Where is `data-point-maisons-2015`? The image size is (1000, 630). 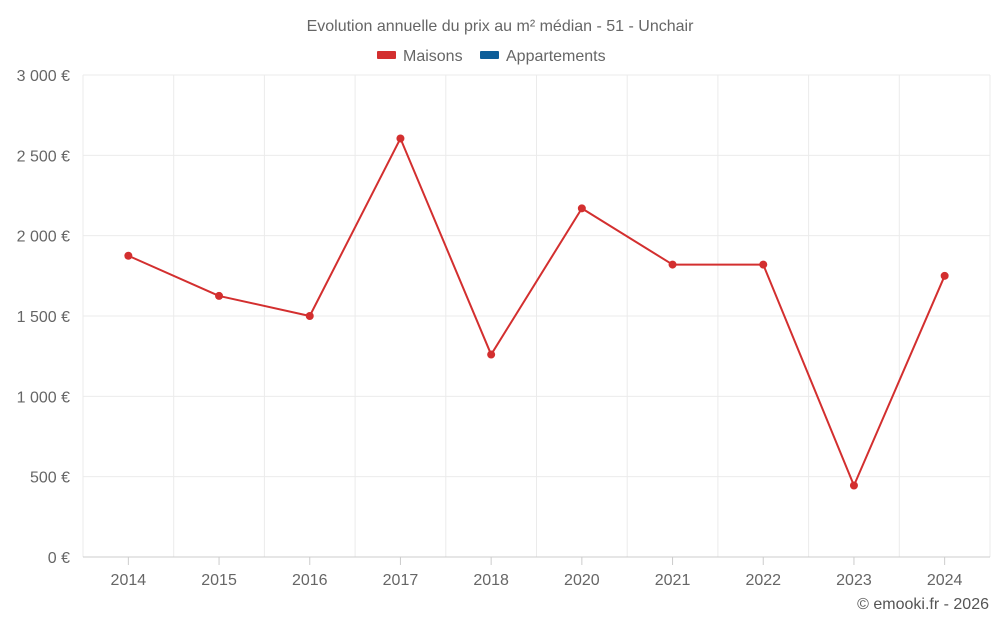 data-point-maisons-2015 is located at coordinates (219, 295).